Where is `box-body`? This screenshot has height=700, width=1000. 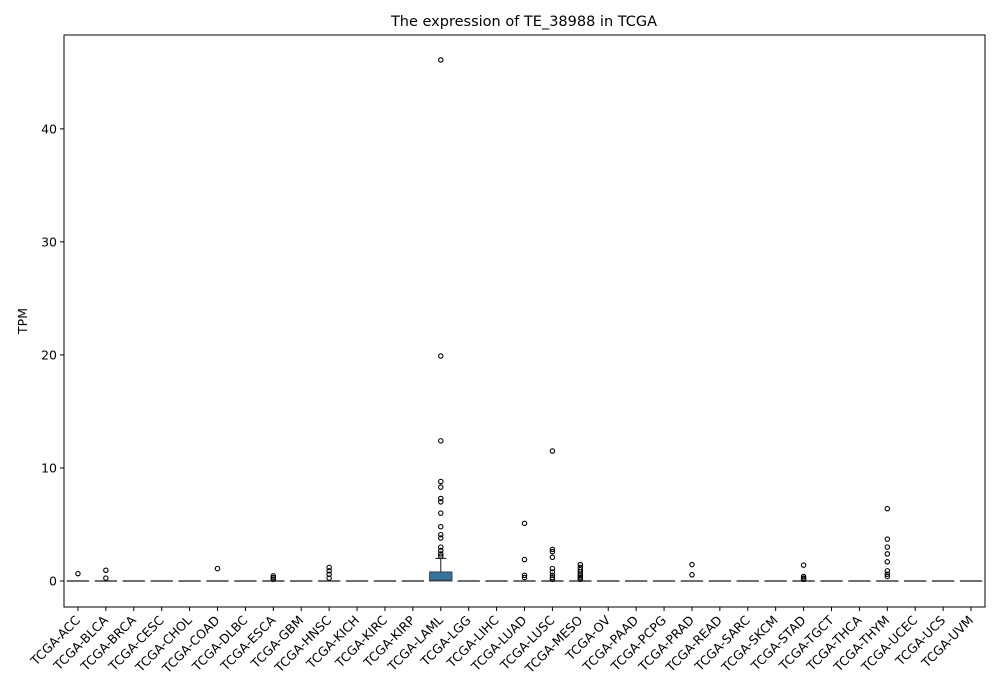 box-body is located at coordinates (441, 576).